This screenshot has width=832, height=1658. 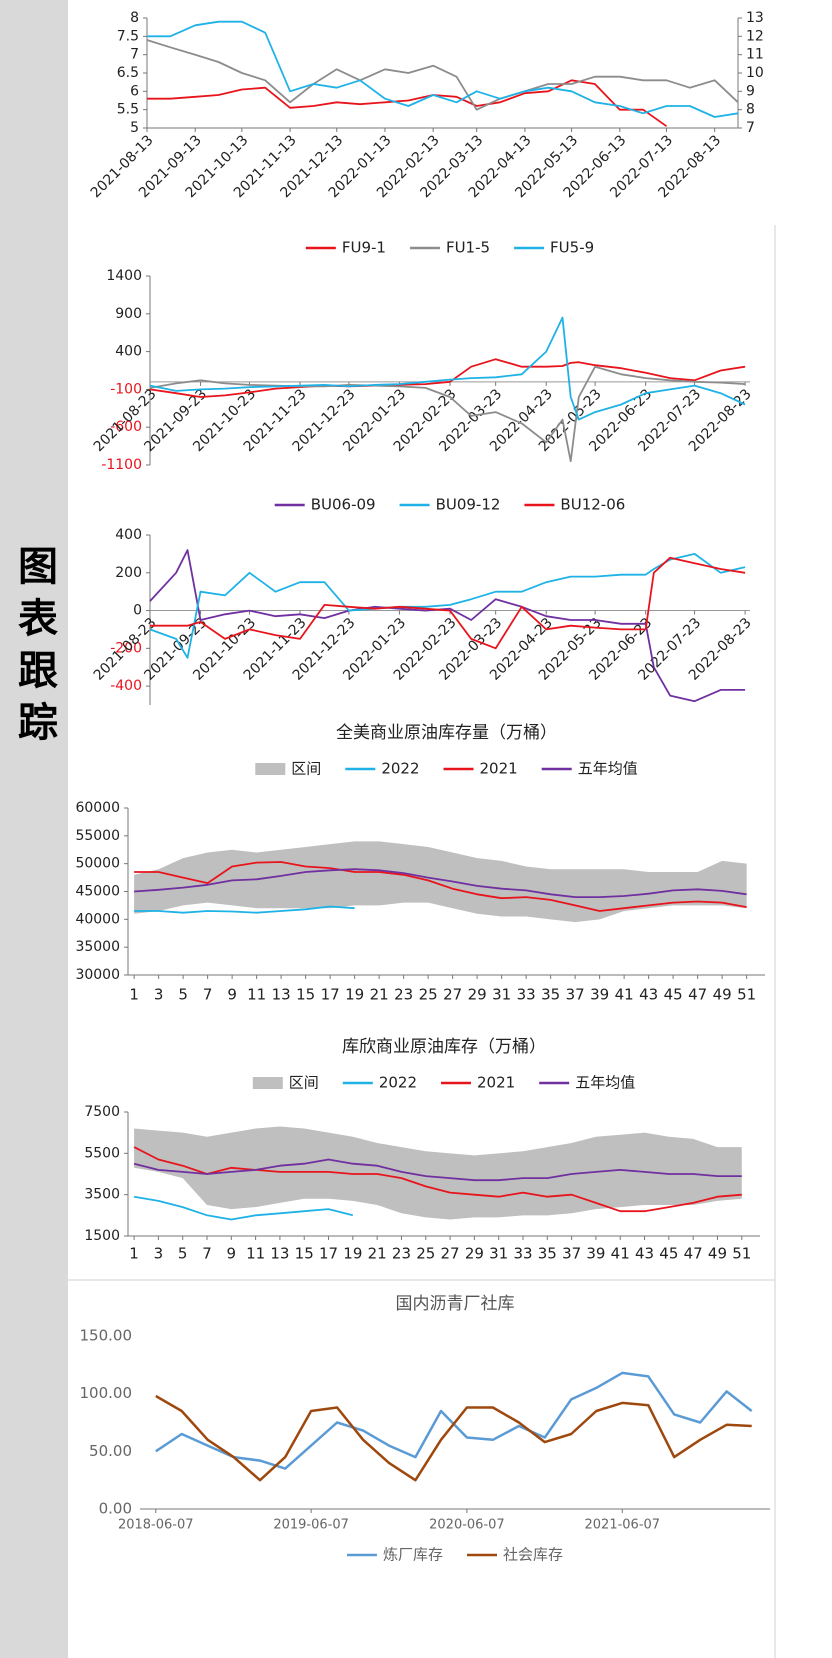 What do you see at coordinates (97, 864) in the screenshot?
I see `y-tick-label: 50000` at bounding box center [97, 864].